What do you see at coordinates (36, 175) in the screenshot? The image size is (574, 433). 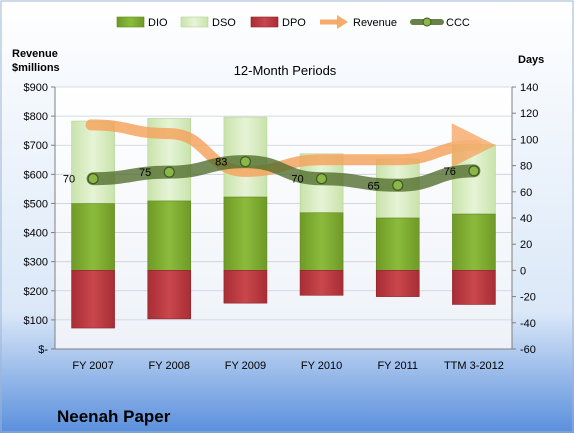 I see `left-tick-label: $600` at bounding box center [36, 175].